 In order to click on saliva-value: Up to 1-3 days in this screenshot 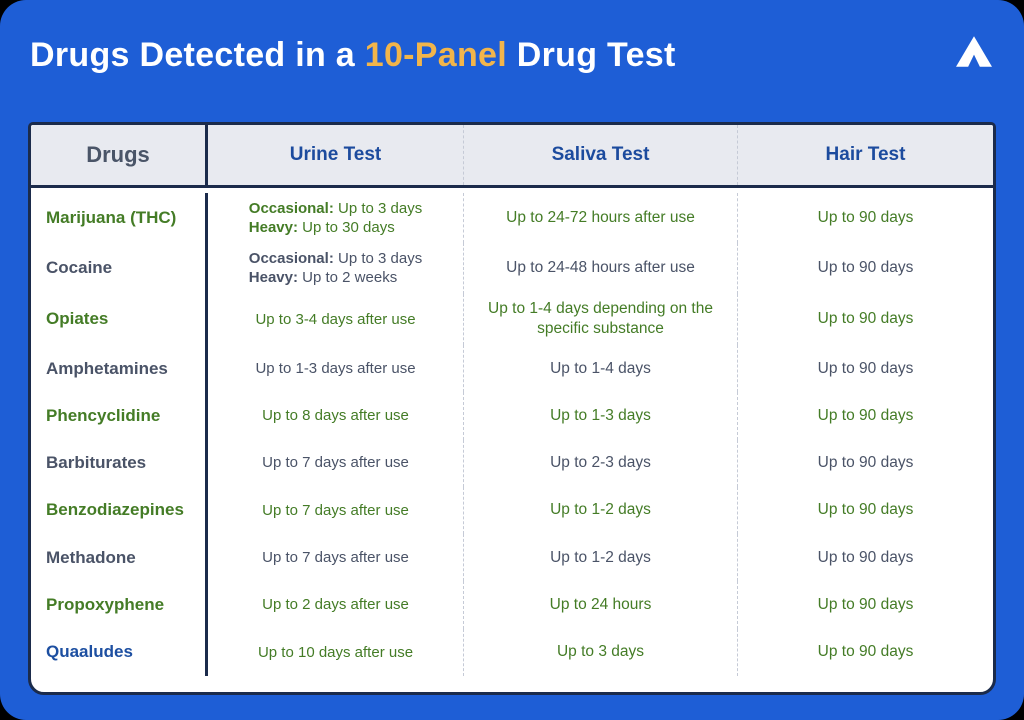, I will do `click(600, 415)`.